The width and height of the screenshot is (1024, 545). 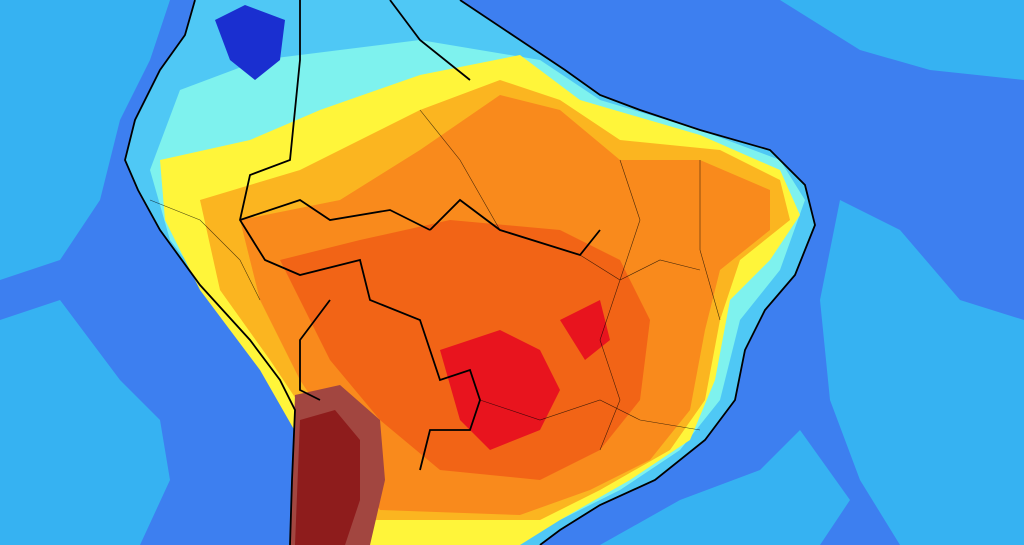 What do you see at coordinates (327, 477) in the screenshot?
I see `andes-dark-red-zone` at bounding box center [327, 477].